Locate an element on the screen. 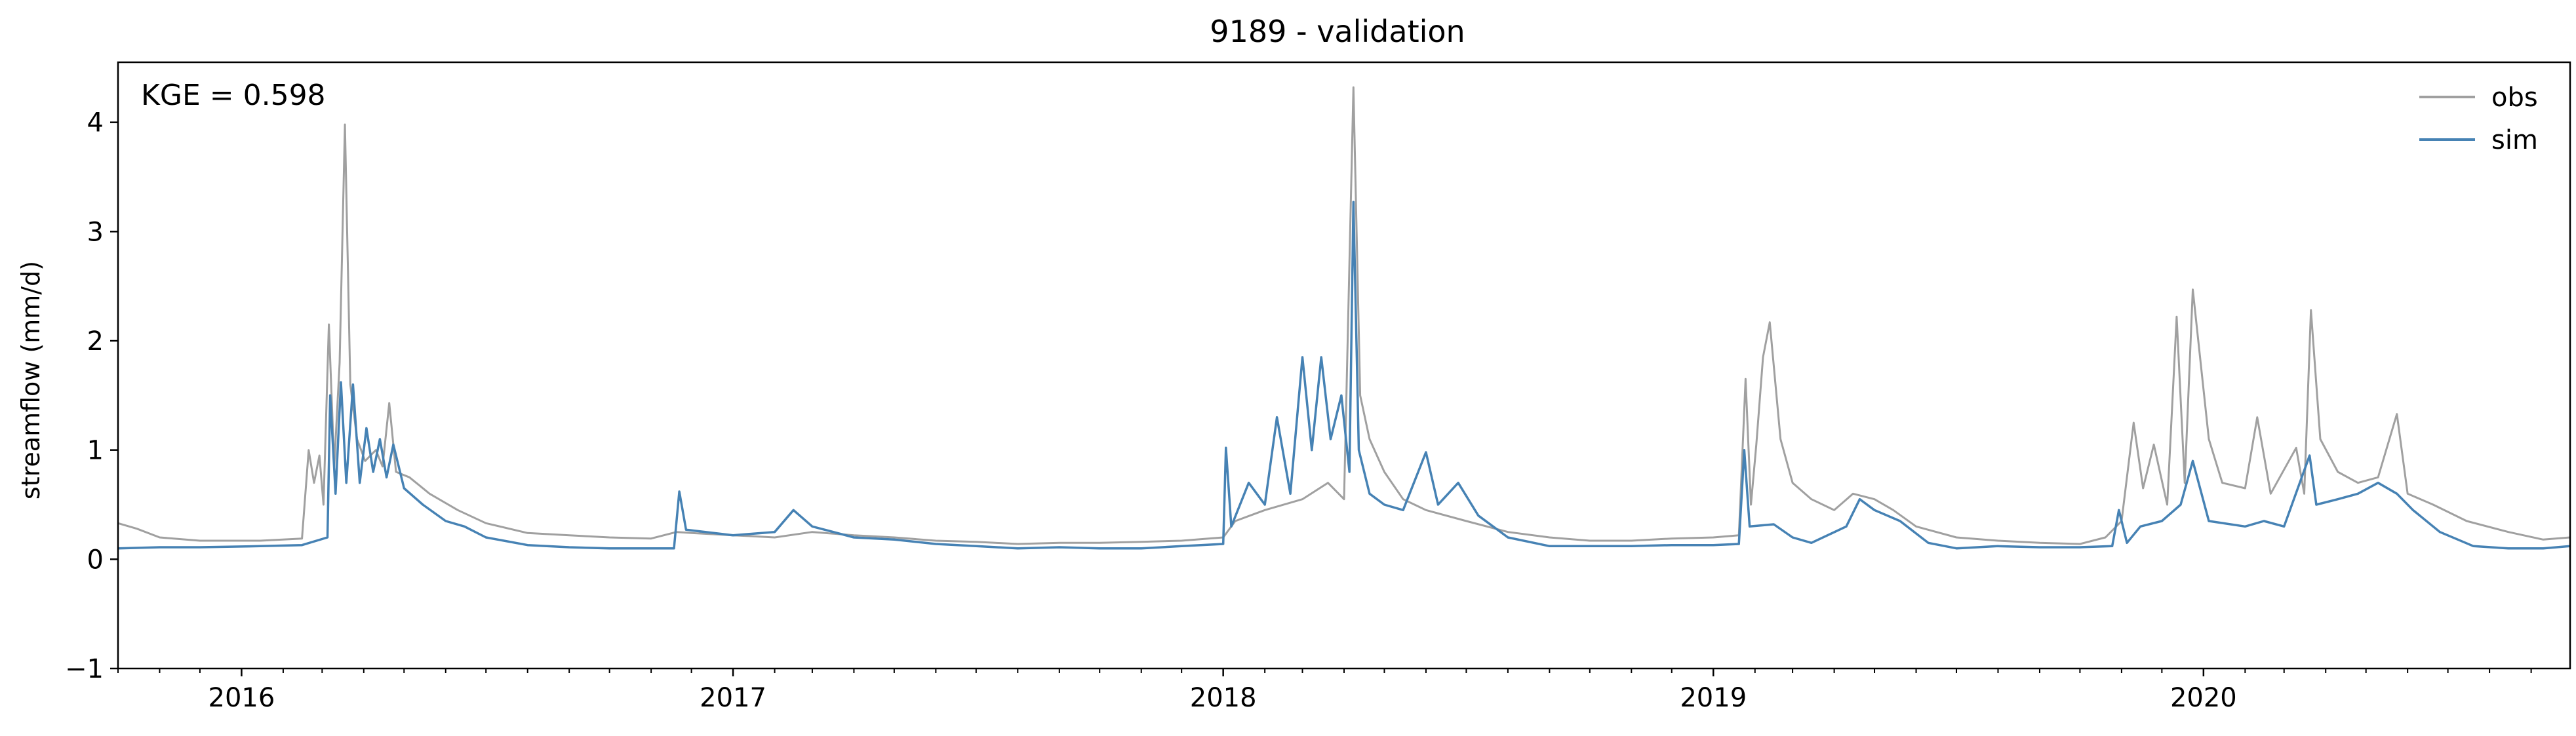 This screenshot has height=736, width=2576. legend: obs sim is located at coordinates (2478, 119).